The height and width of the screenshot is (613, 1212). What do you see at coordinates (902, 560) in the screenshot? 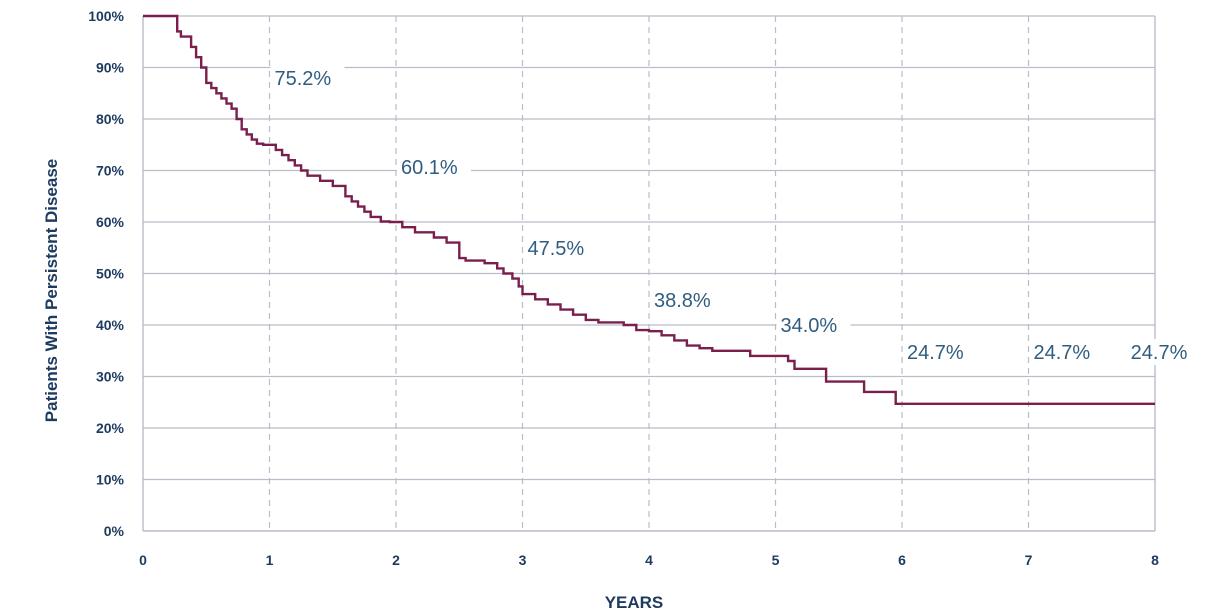
I see `x-tick-label: 6` at bounding box center [902, 560].